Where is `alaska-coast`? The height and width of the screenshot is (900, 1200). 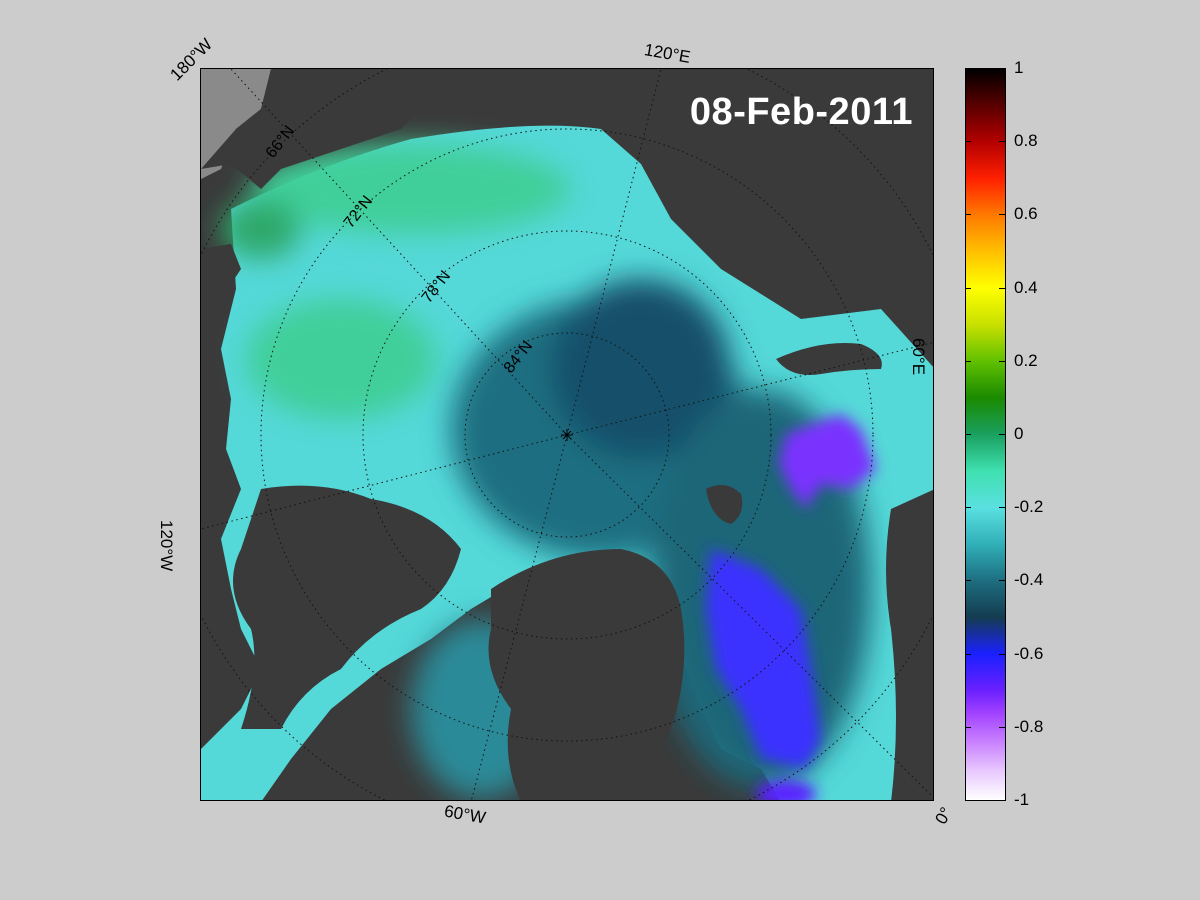
alaska-coast is located at coordinates (221, 276).